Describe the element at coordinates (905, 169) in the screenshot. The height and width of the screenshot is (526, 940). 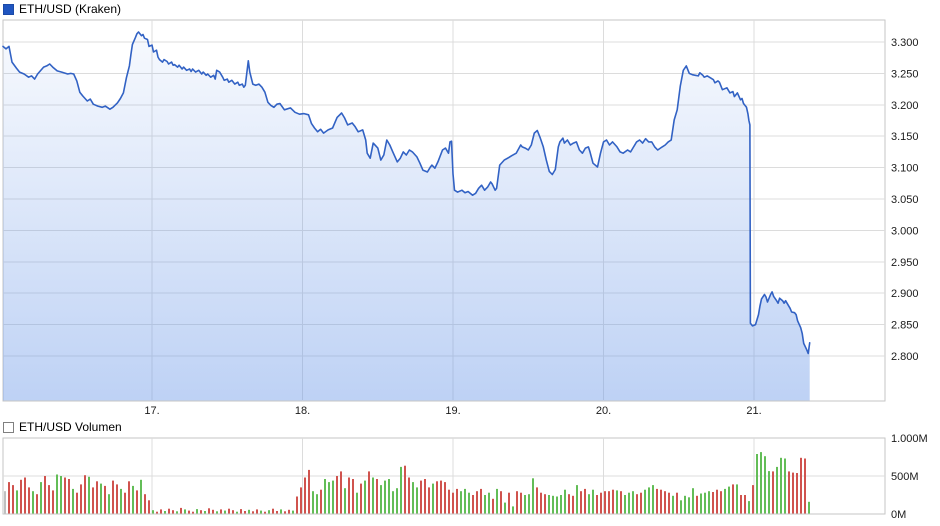
I see `price-y-tick-label: 3.100` at that location.